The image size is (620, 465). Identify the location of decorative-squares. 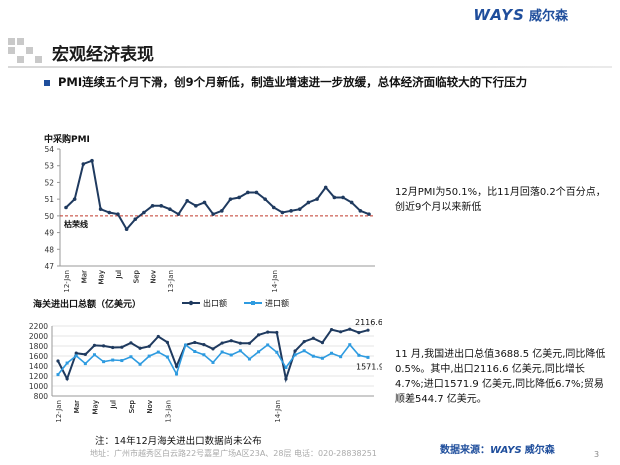
(28, 53).